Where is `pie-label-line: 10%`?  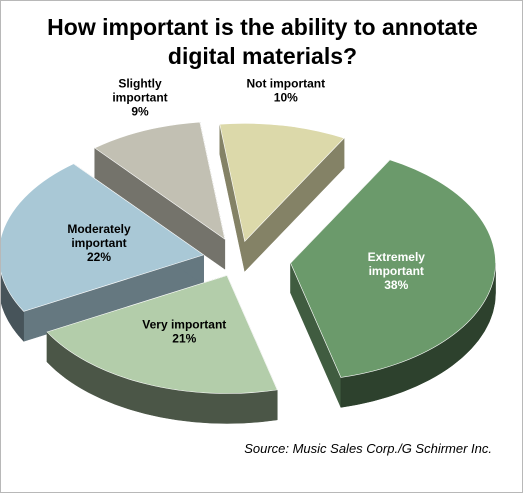
pie-label-line: 10% is located at coordinates (286, 98).